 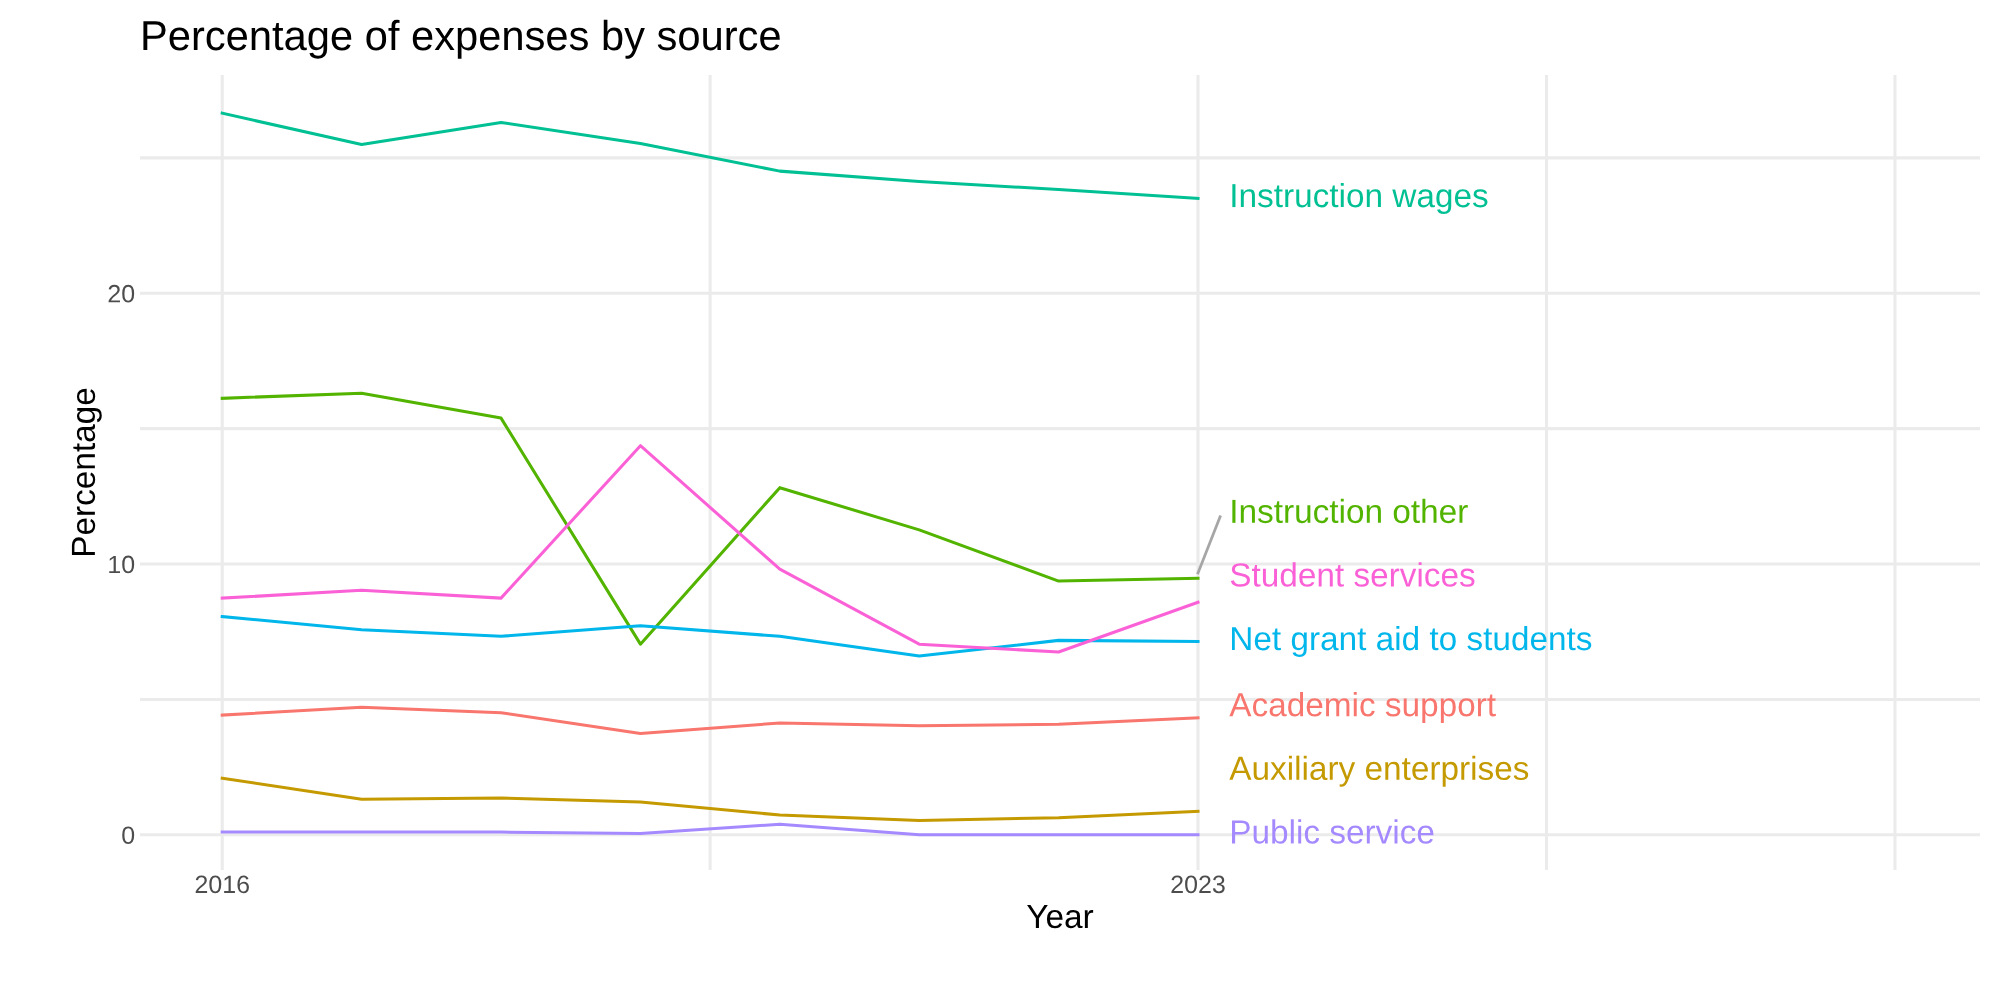 What do you see at coordinates (1360, 198) in the screenshot?
I see `series-label: Instruction wages` at bounding box center [1360, 198].